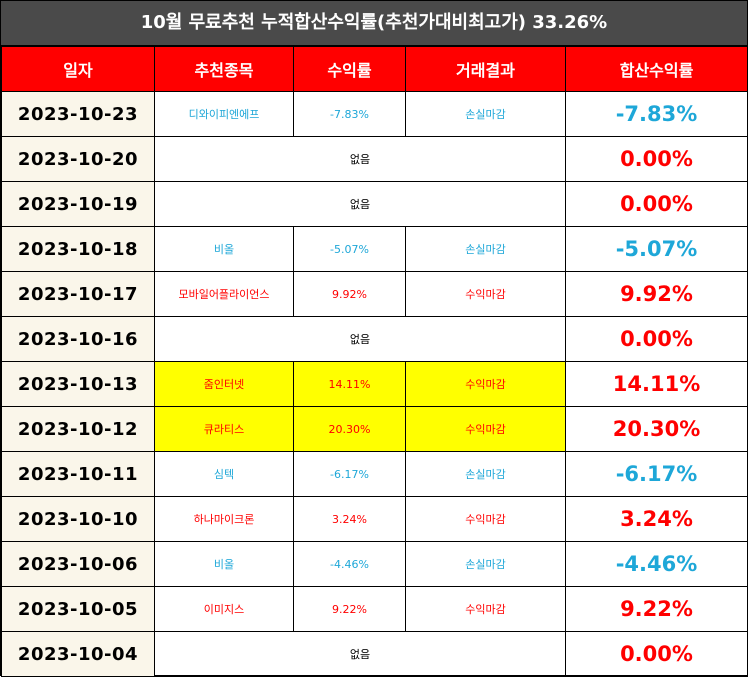  I want to click on table-row: 2023-10-18 비올 -5.07% 손실마감 -5.07%, so click(374, 249).